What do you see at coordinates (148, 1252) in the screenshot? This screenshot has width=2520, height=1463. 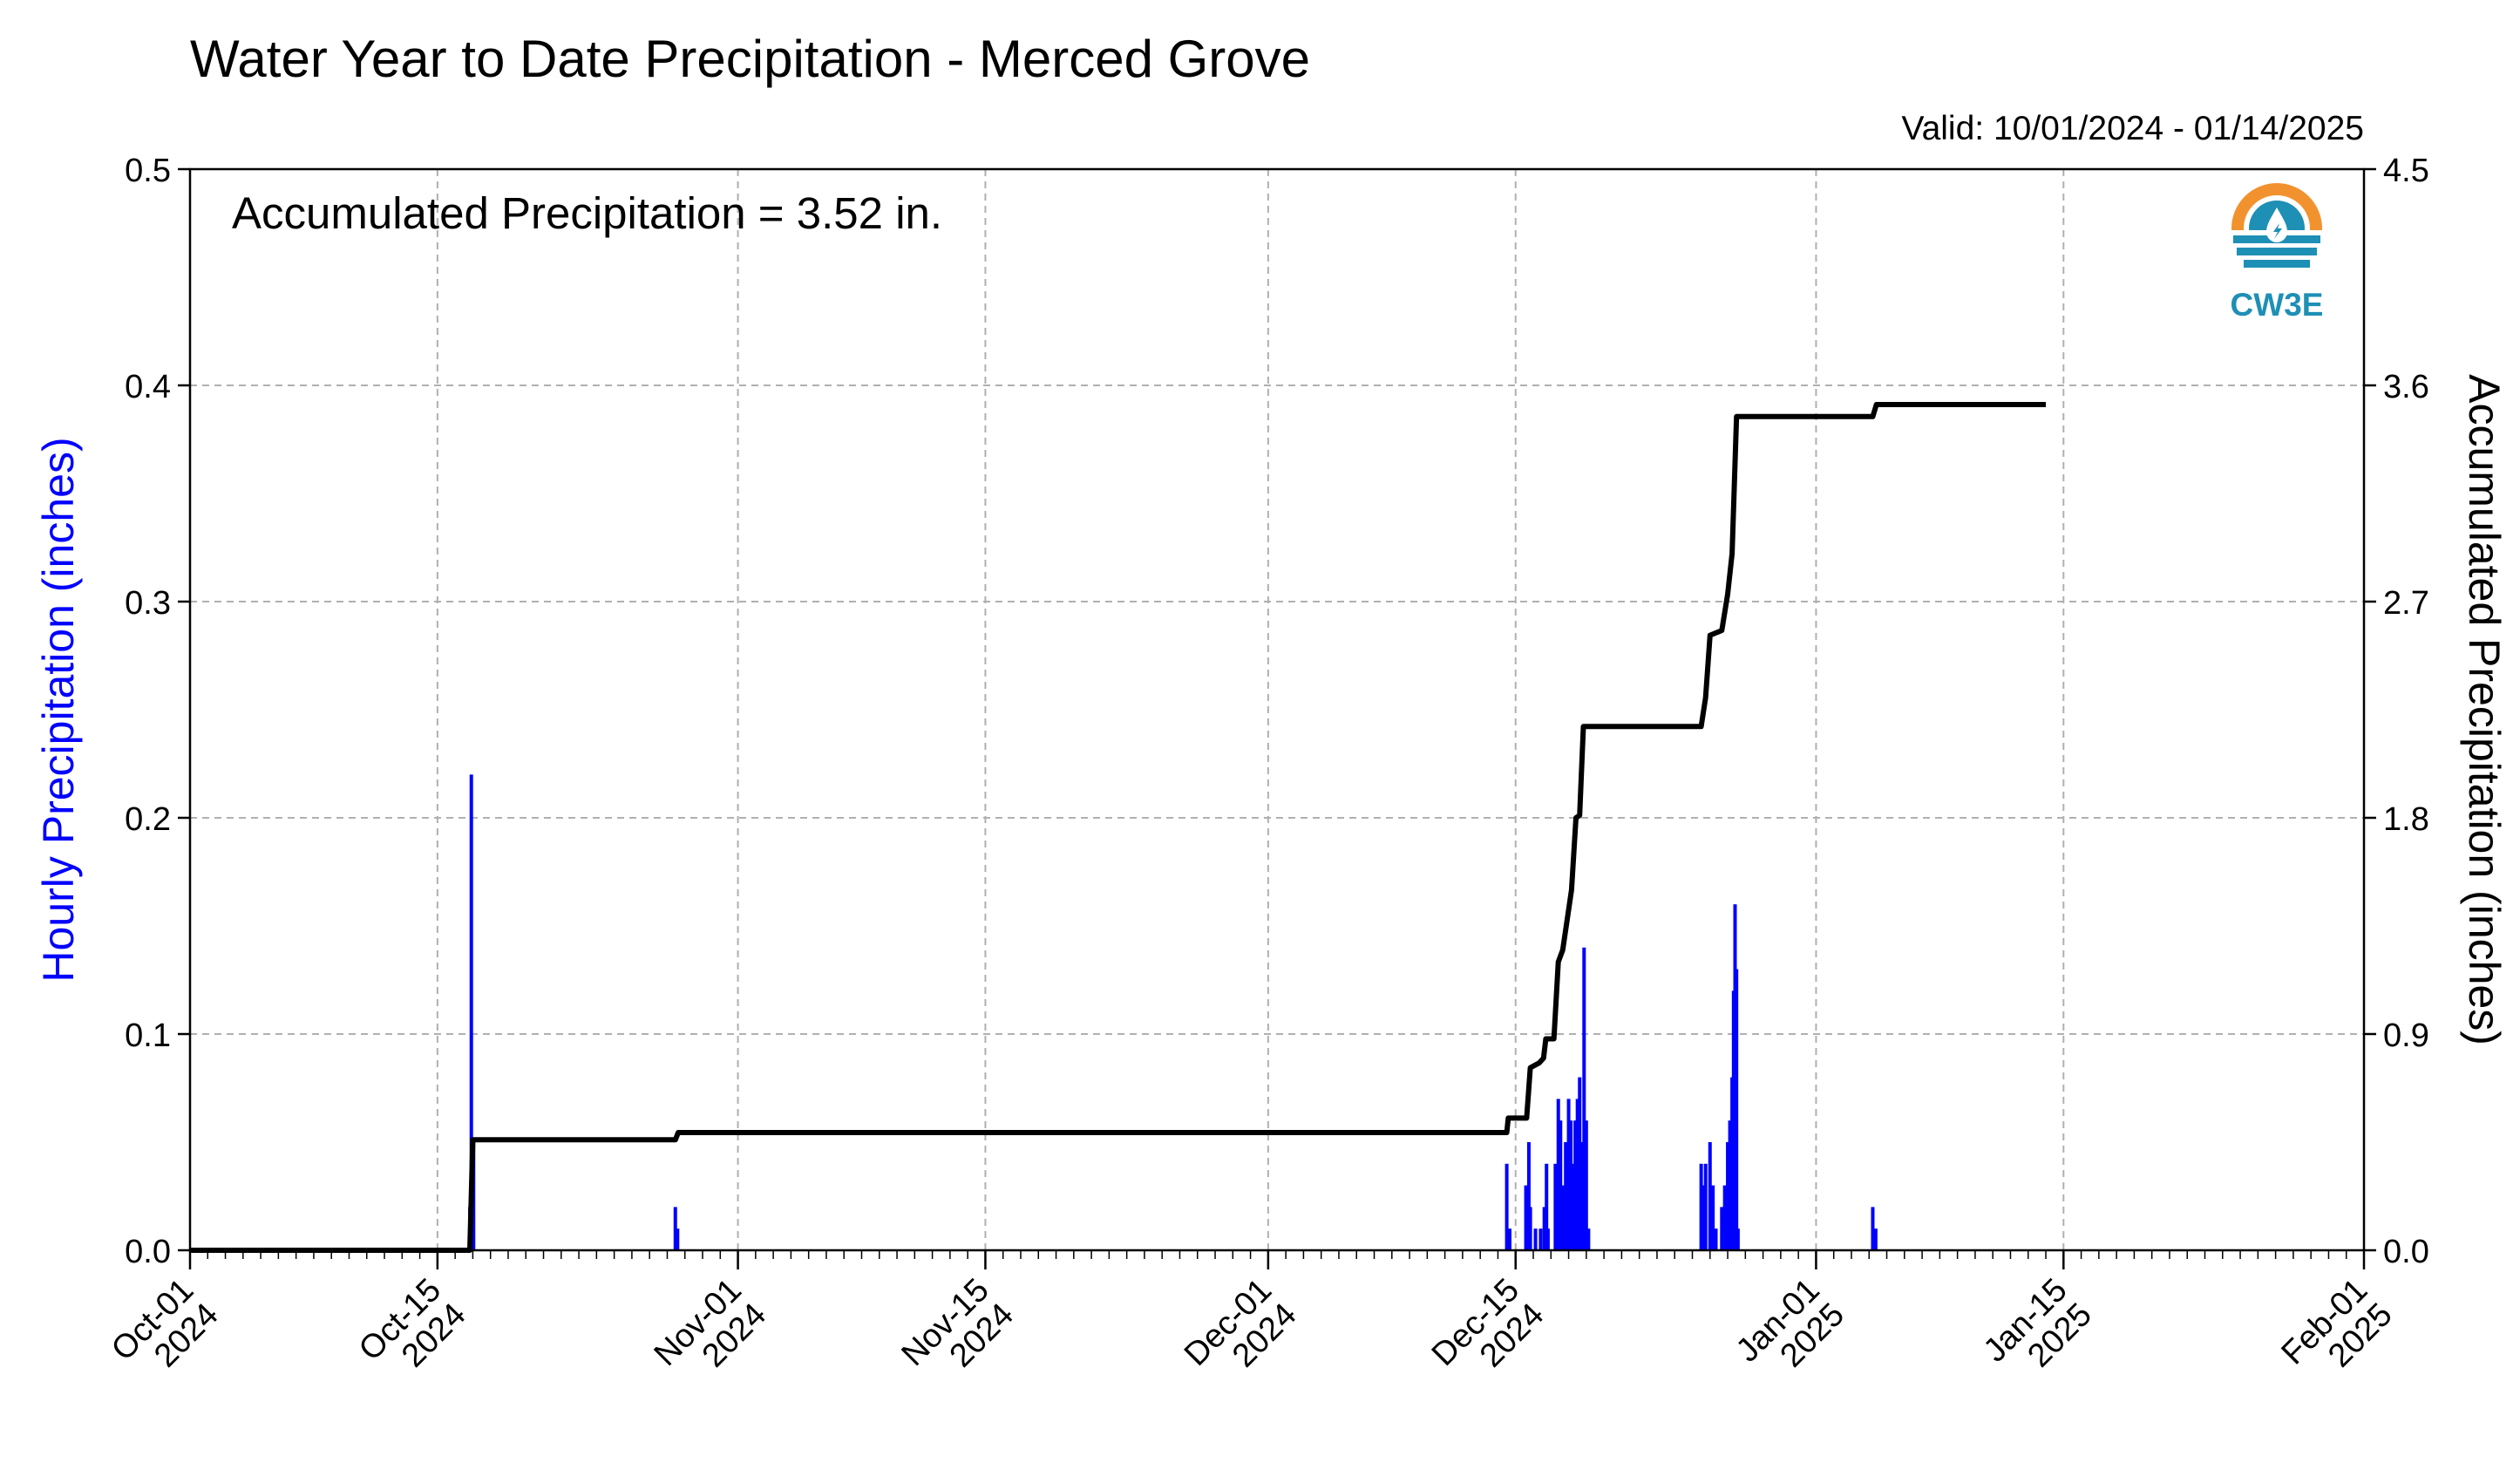 I see `y-tick-label: 0.0` at bounding box center [148, 1252].